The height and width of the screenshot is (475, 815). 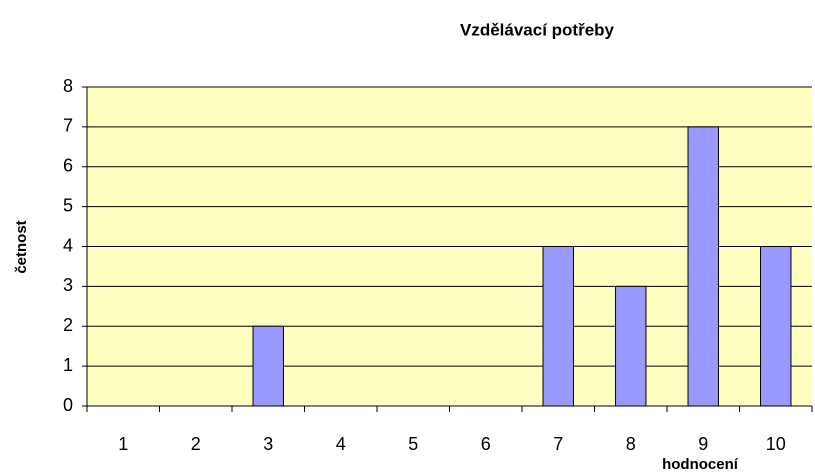 I want to click on x-tick-label: 7, so click(x=558, y=444).